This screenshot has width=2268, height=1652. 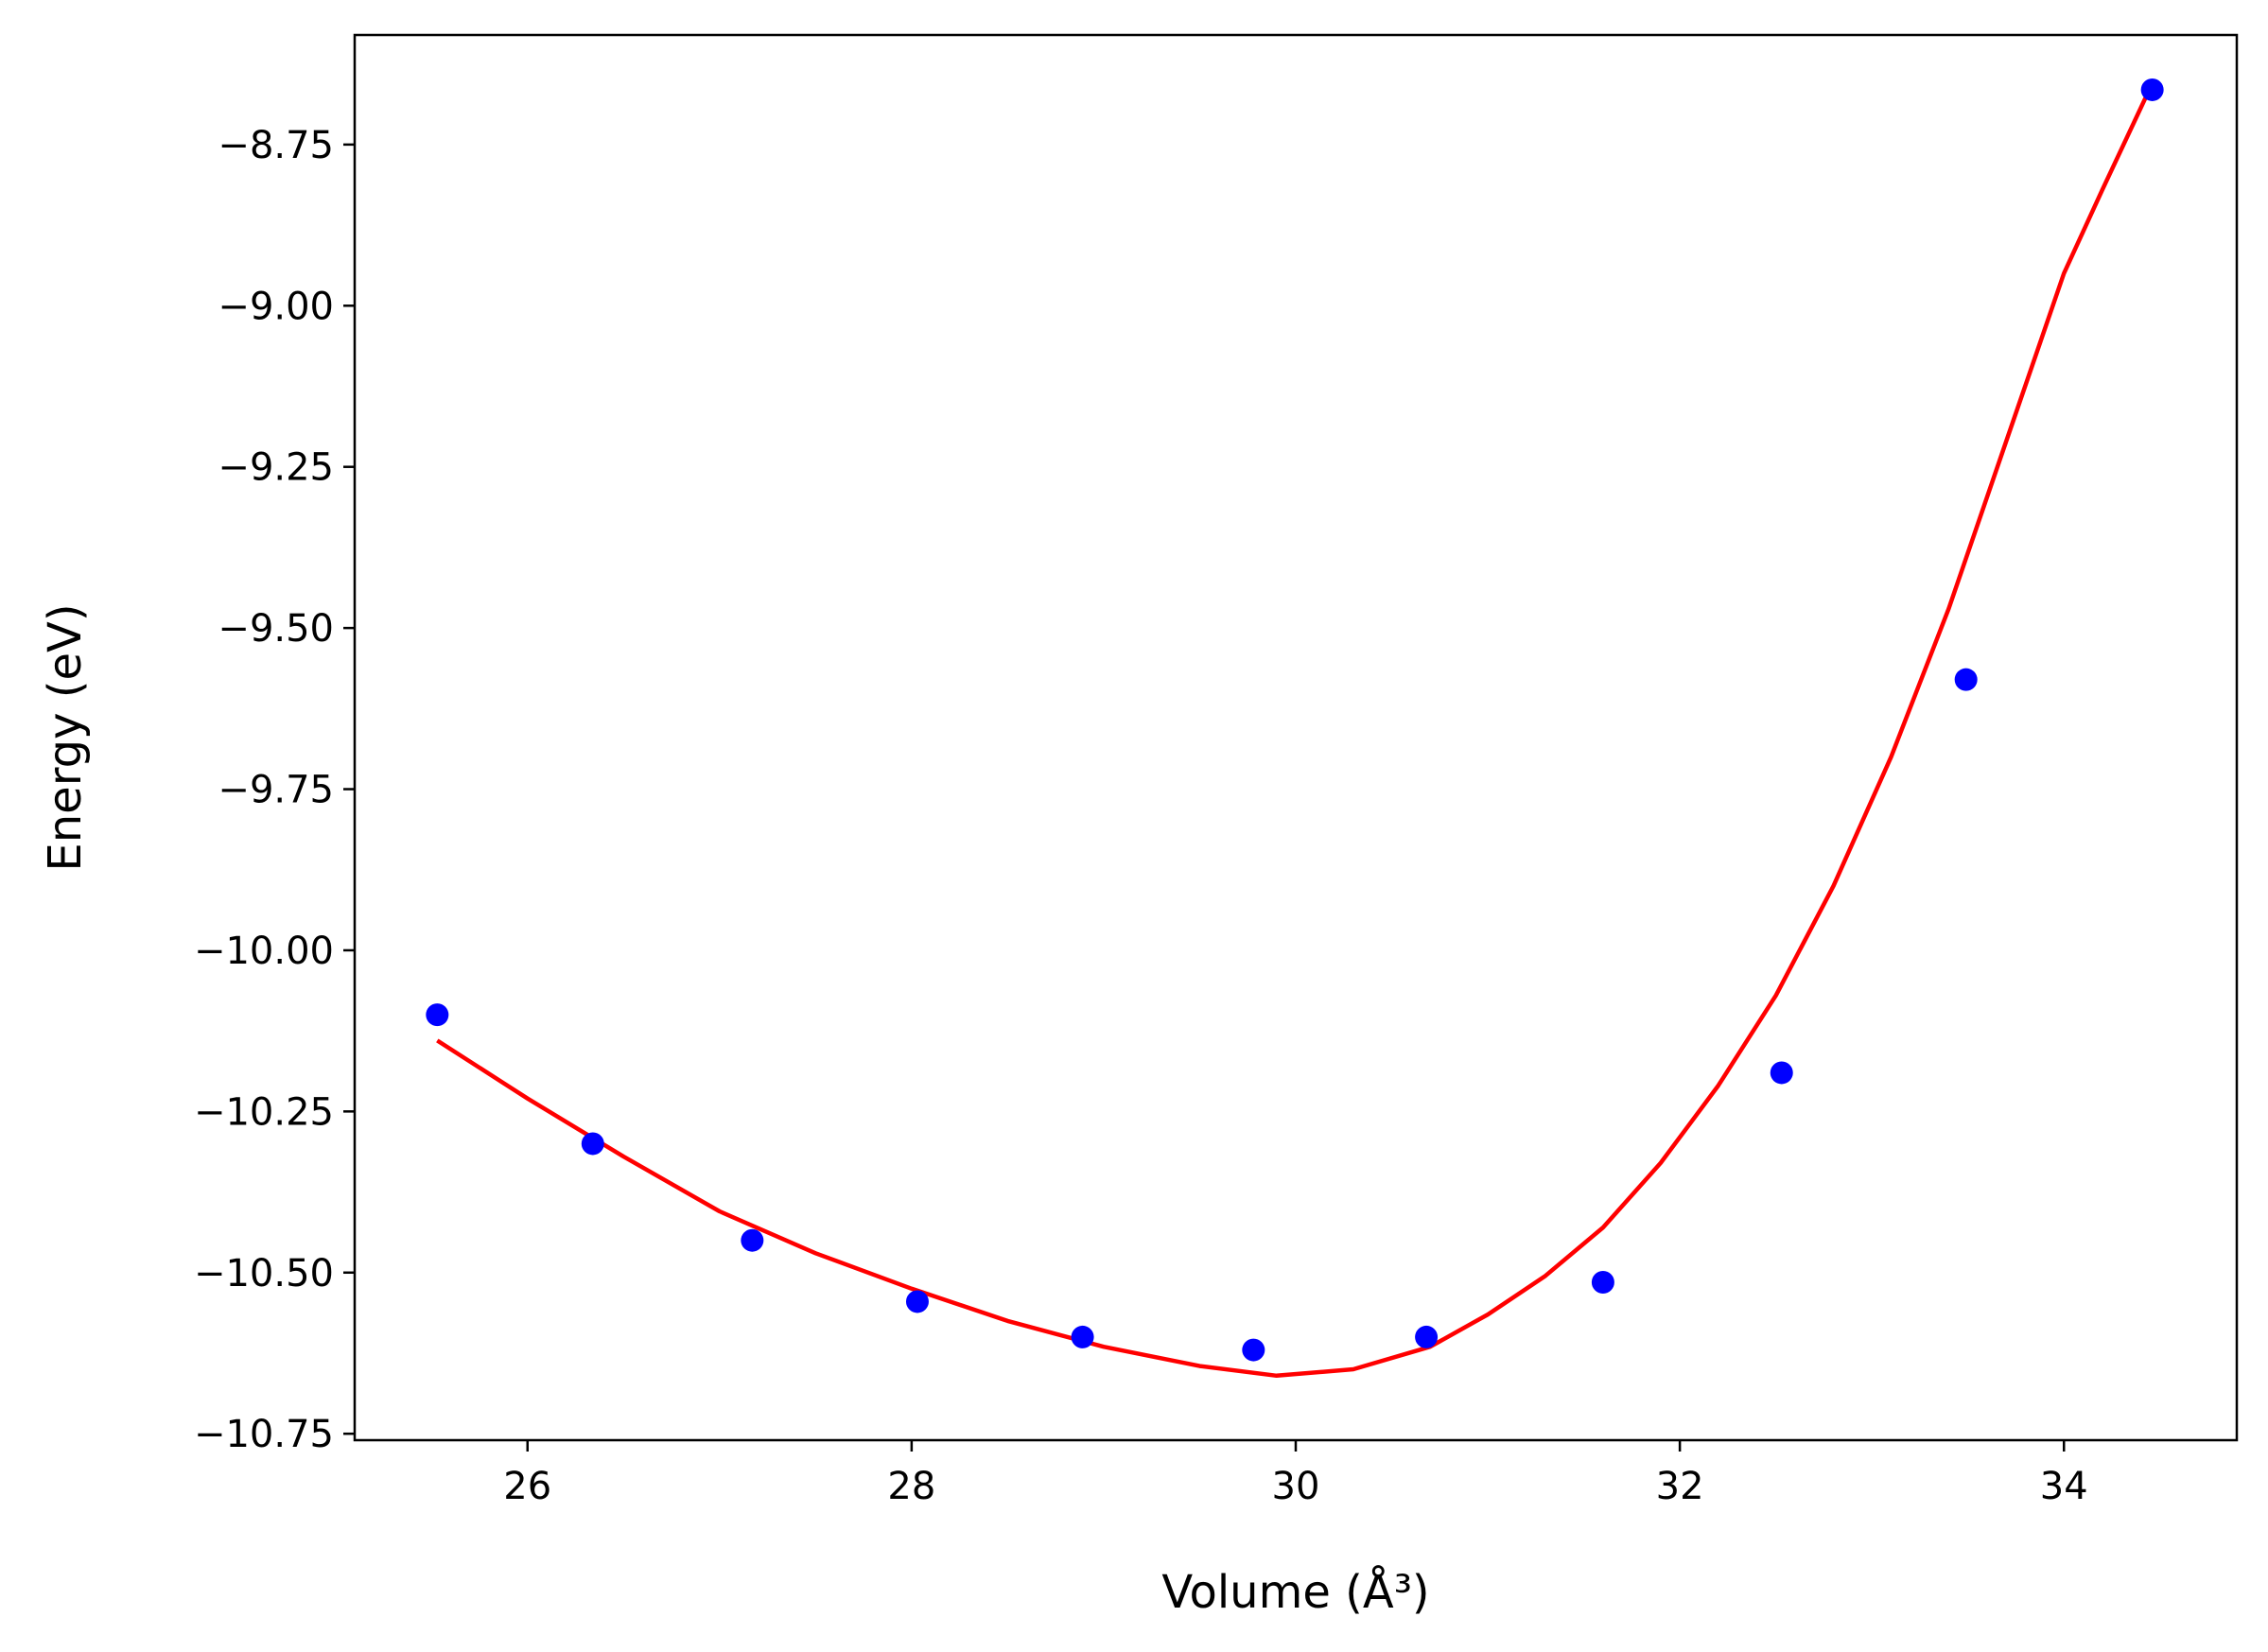 What do you see at coordinates (276, 307) in the screenshot?
I see `y-tick-label: −9.00` at bounding box center [276, 307].